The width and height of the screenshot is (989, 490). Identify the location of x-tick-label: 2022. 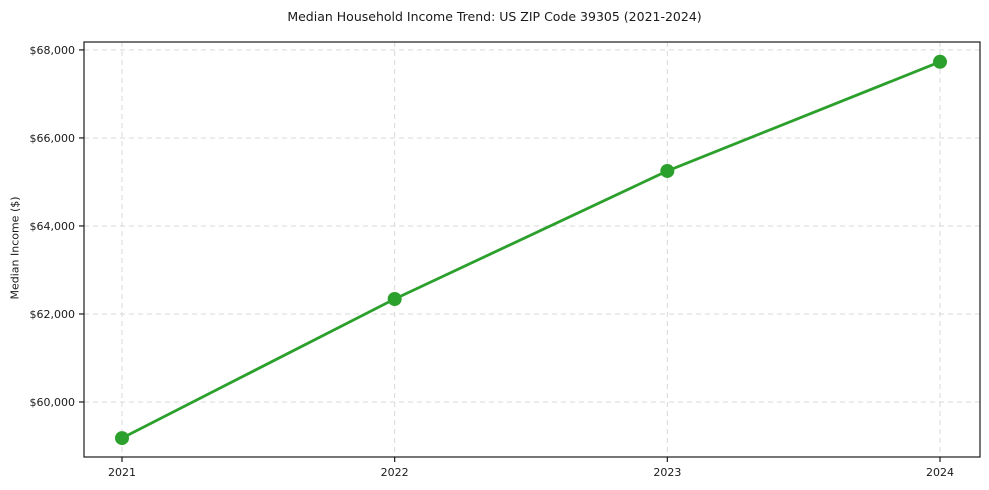
(395, 472).